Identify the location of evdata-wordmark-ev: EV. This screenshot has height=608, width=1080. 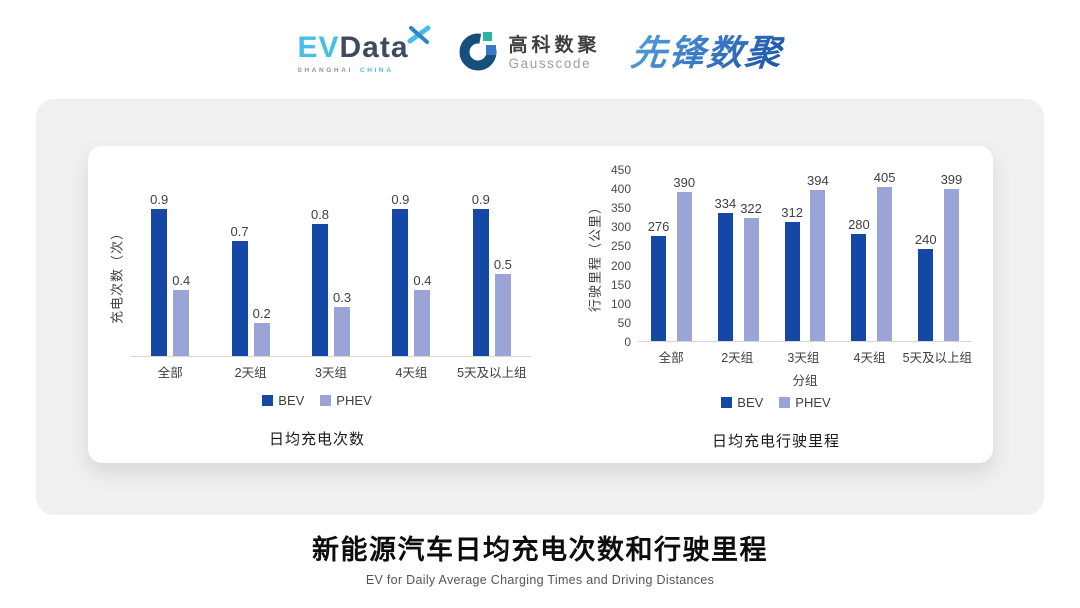
(318, 47).